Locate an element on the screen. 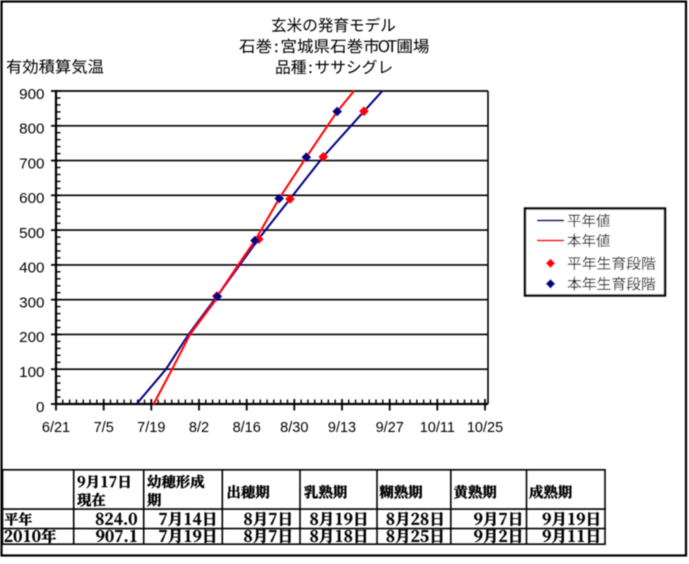 This screenshot has height=564, width=689. svg-text: 7/19 is located at coordinates (151, 428).